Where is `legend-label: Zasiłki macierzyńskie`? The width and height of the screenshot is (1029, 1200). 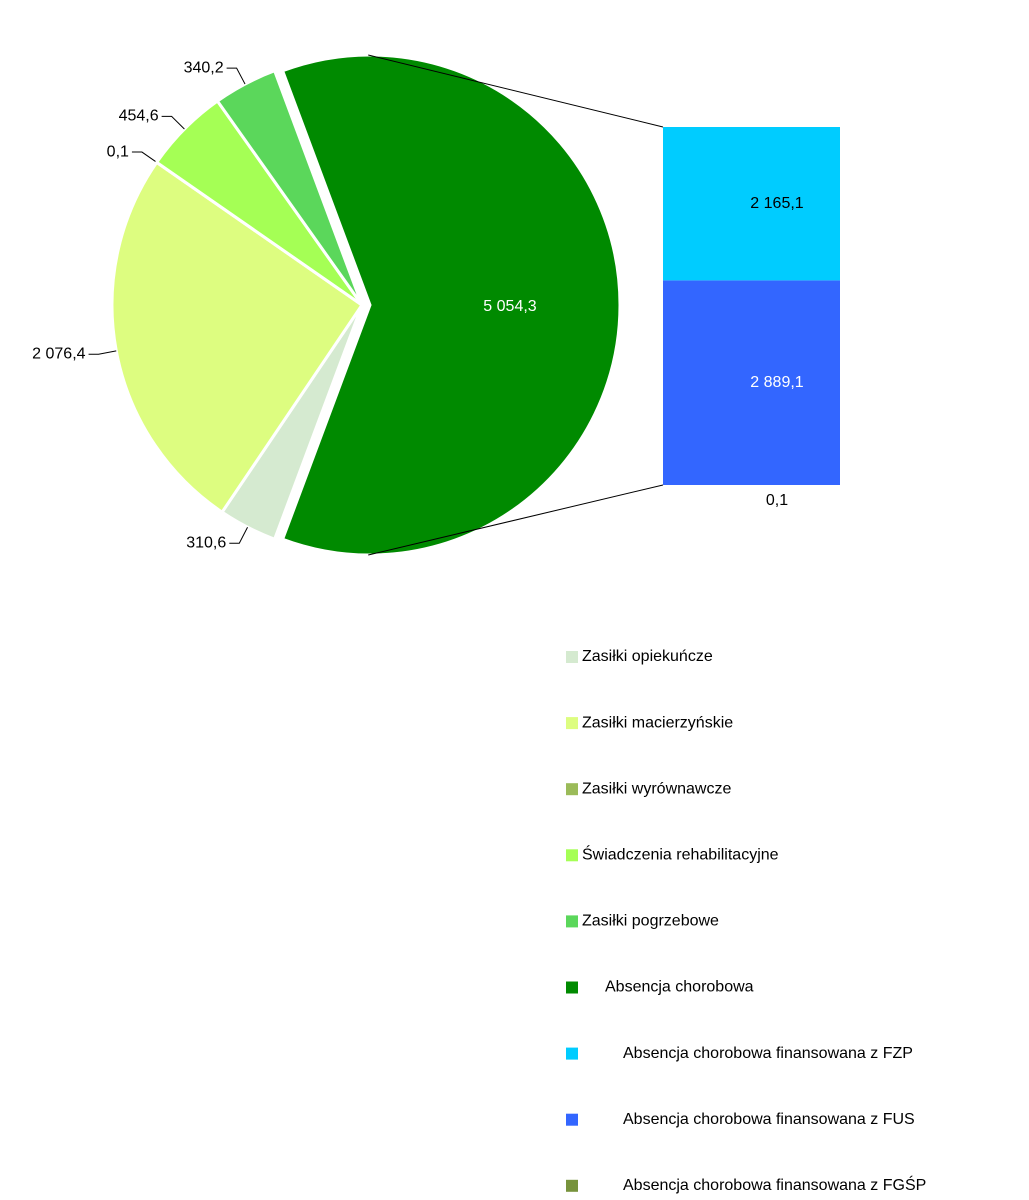
legend-label: Zasiłki macierzyńskie is located at coordinates (657, 722).